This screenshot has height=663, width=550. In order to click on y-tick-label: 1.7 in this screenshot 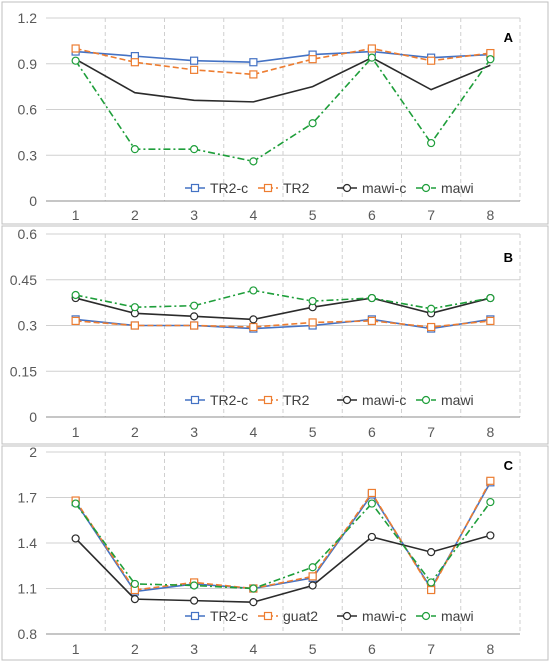, I will do `click(28, 498)`.